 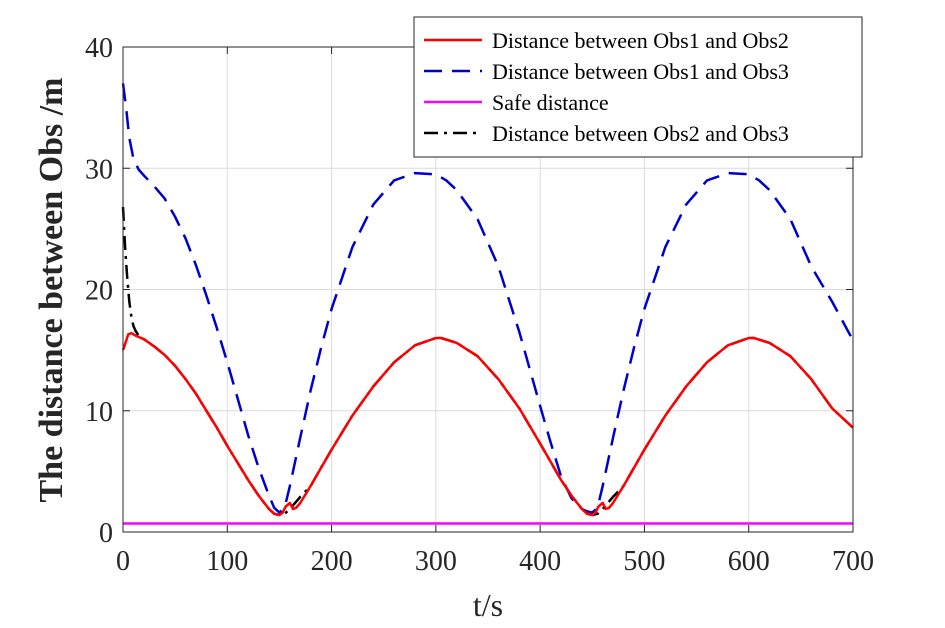 I want to click on y-tick-label: 30, so click(x=99, y=169).